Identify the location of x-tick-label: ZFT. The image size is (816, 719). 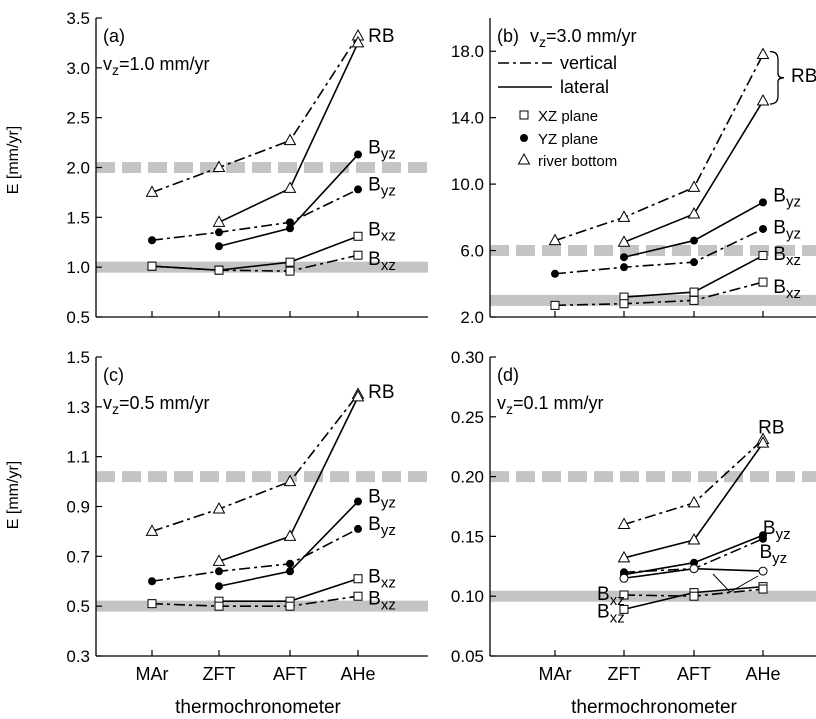
(219, 674).